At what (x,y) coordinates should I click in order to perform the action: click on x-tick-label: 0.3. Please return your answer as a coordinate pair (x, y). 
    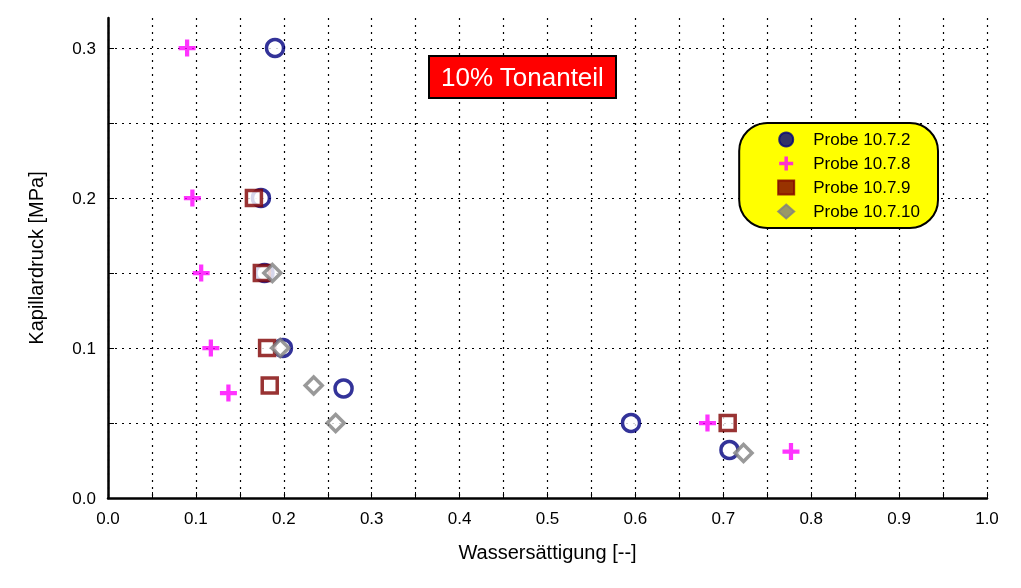
    Looking at the image, I should click on (371, 518).